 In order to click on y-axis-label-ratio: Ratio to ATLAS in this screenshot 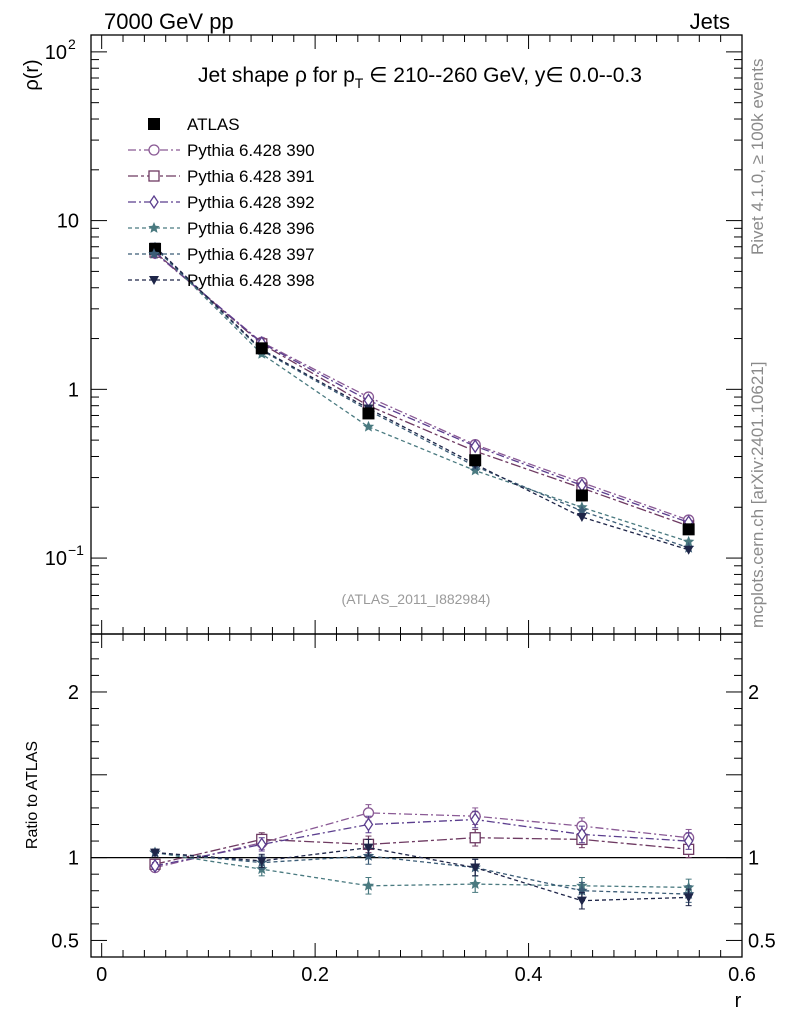, I will do `click(32, 795)`.